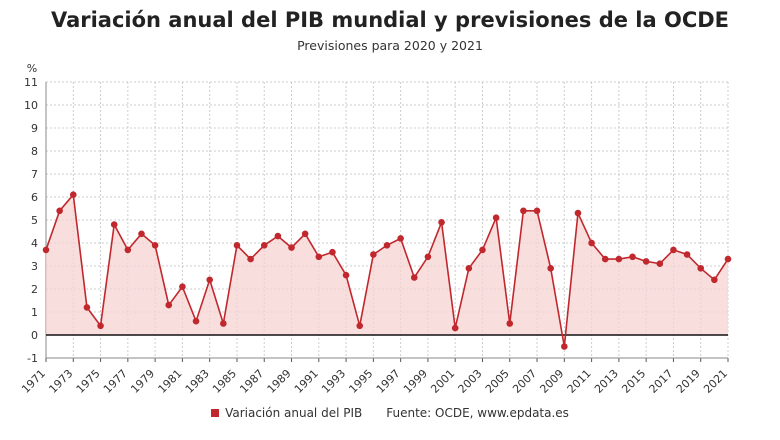 The height and width of the screenshot is (440, 780). Describe the element at coordinates (477, 413) in the screenshot. I see `source-note: Fuente: OCDE, www.epdata.es` at that location.